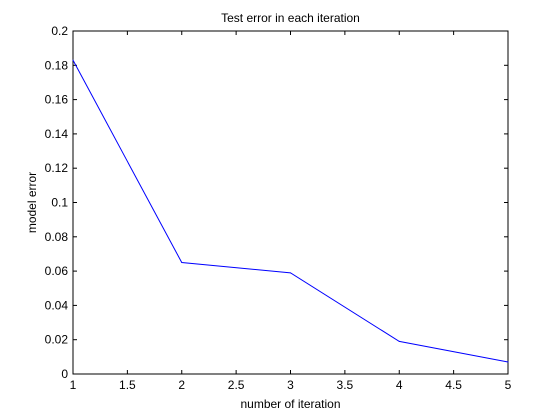  Describe the element at coordinates (64, 374) in the screenshot. I see `y-tick-label: 0` at that location.